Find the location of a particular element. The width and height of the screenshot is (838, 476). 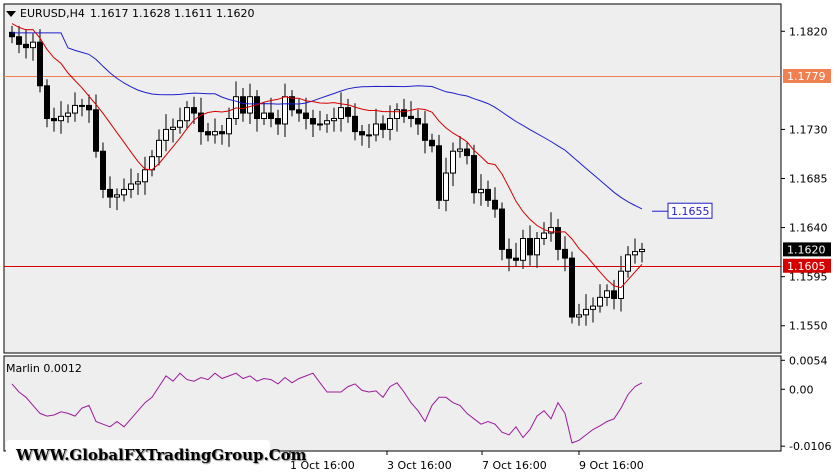

menu-triangle-icon is located at coordinates (11, 14).